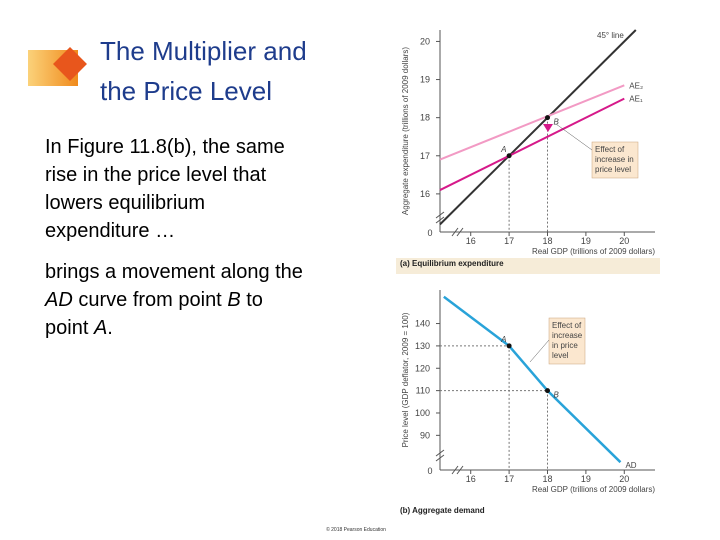 This screenshot has width=720, height=540. What do you see at coordinates (610, 35) in the screenshot?
I see `series-label: 45° line` at bounding box center [610, 35].